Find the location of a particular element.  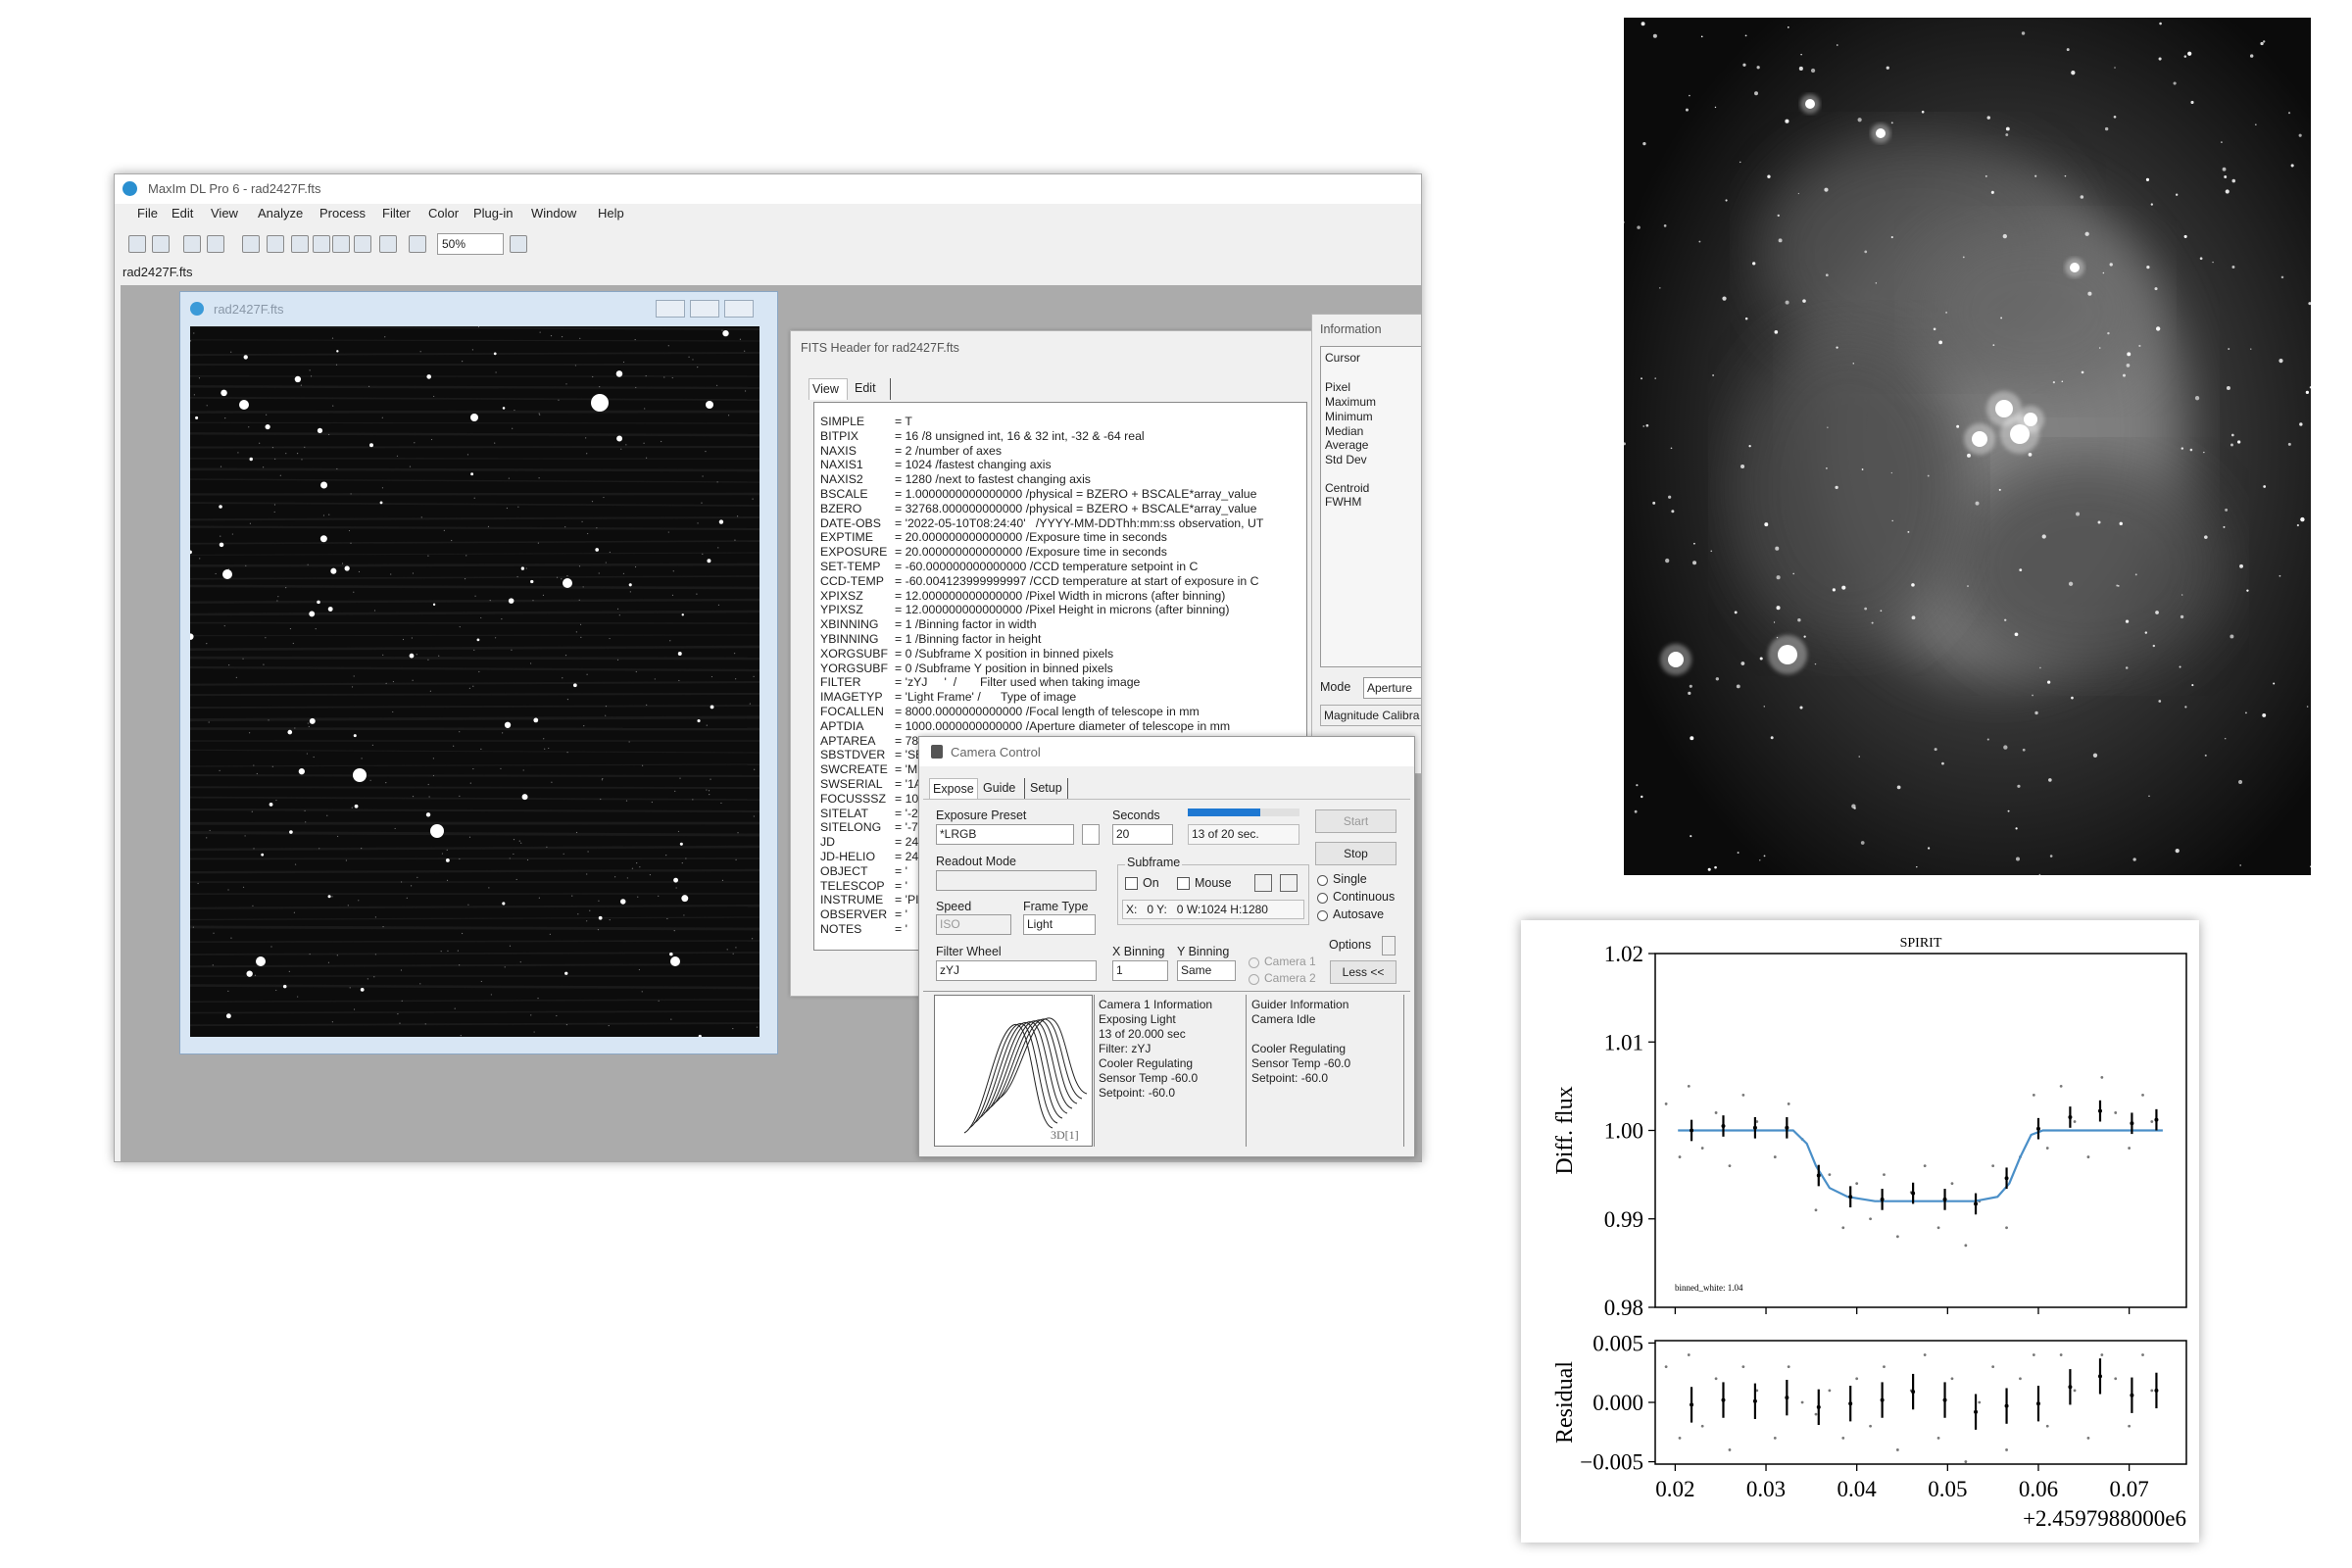

information-field: Maximum is located at coordinates (1351, 402).